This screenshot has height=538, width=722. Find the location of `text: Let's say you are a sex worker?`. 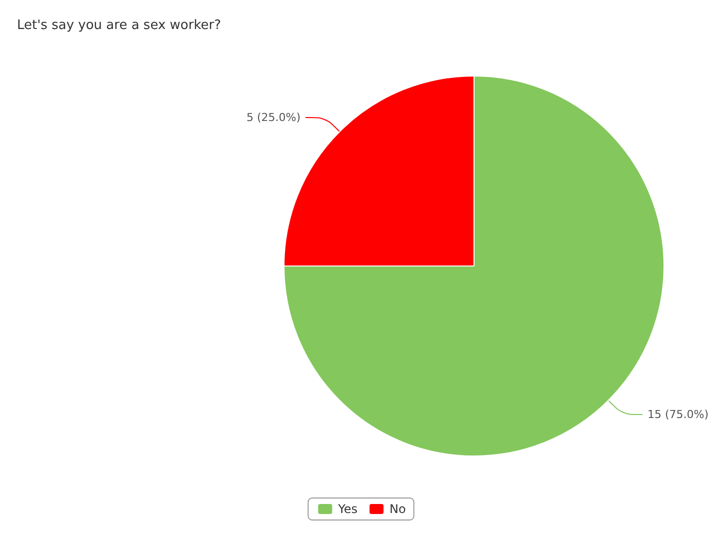

text: Let's say you are a sex worker? is located at coordinates (119, 25).